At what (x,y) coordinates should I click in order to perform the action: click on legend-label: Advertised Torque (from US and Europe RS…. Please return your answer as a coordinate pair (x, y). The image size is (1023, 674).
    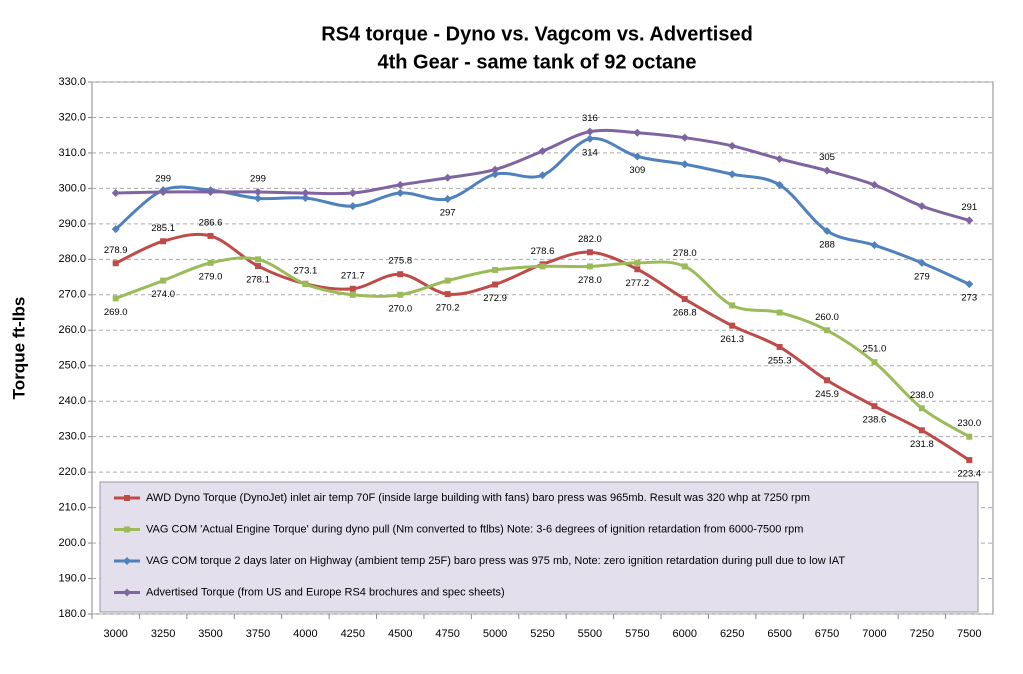
    Looking at the image, I should click on (325, 592).